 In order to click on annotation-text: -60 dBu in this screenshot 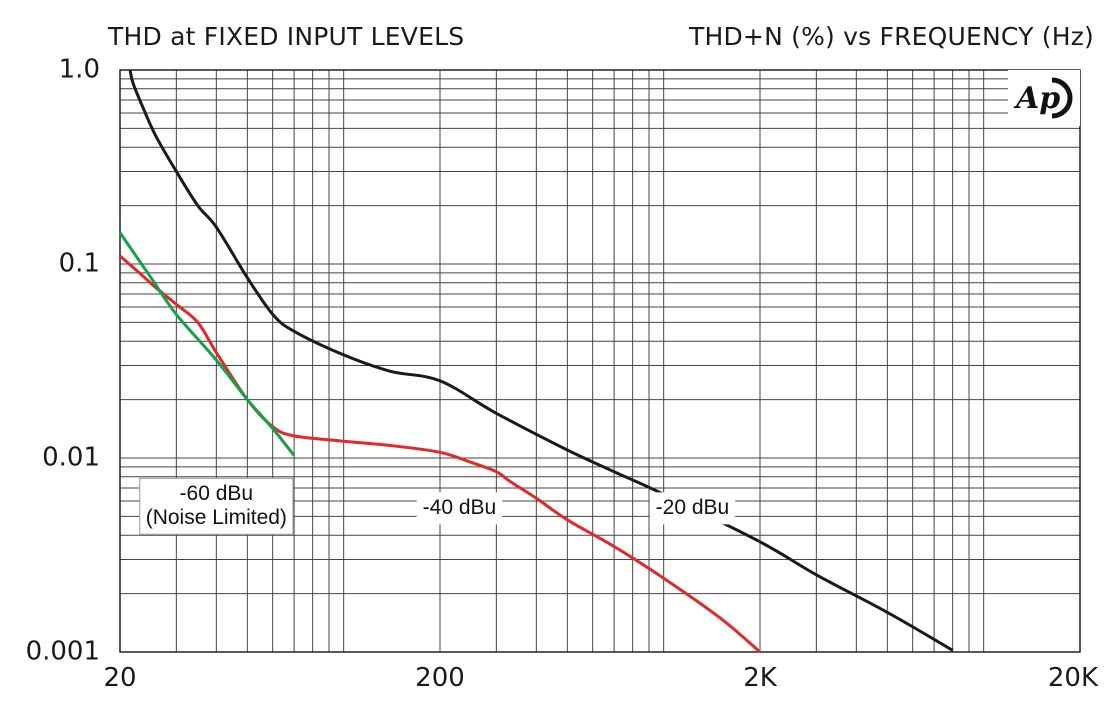, I will do `click(217, 493)`.